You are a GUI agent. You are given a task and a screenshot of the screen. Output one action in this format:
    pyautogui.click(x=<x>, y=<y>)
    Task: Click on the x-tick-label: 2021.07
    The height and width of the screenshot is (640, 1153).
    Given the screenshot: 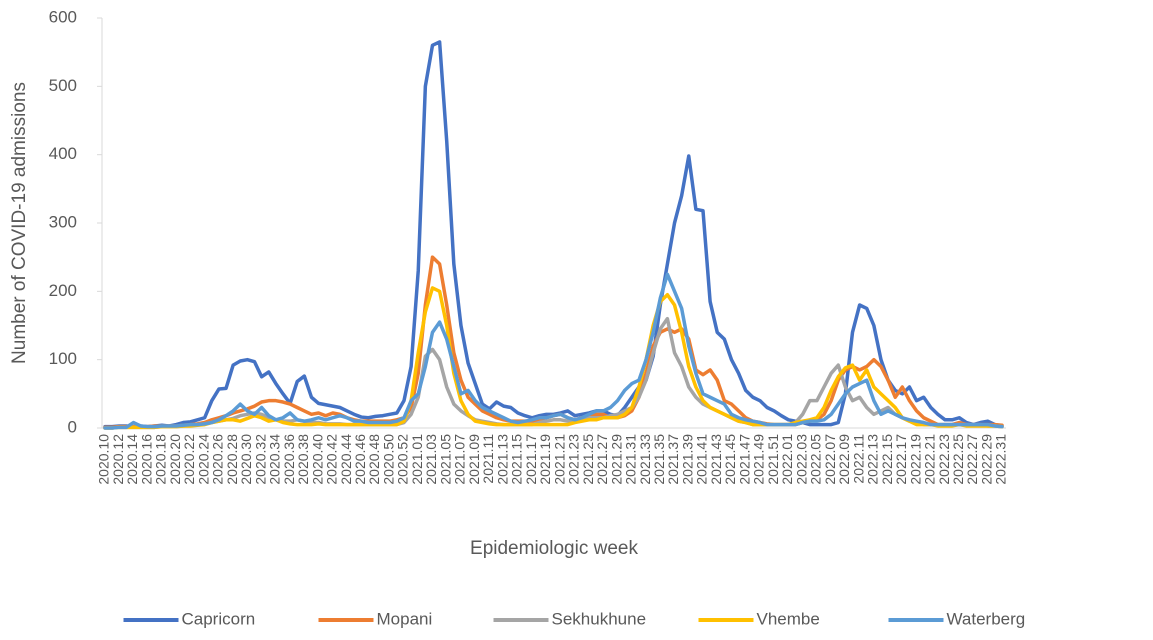 What is the action you would take?
    pyautogui.click(x=460, y=459)
    